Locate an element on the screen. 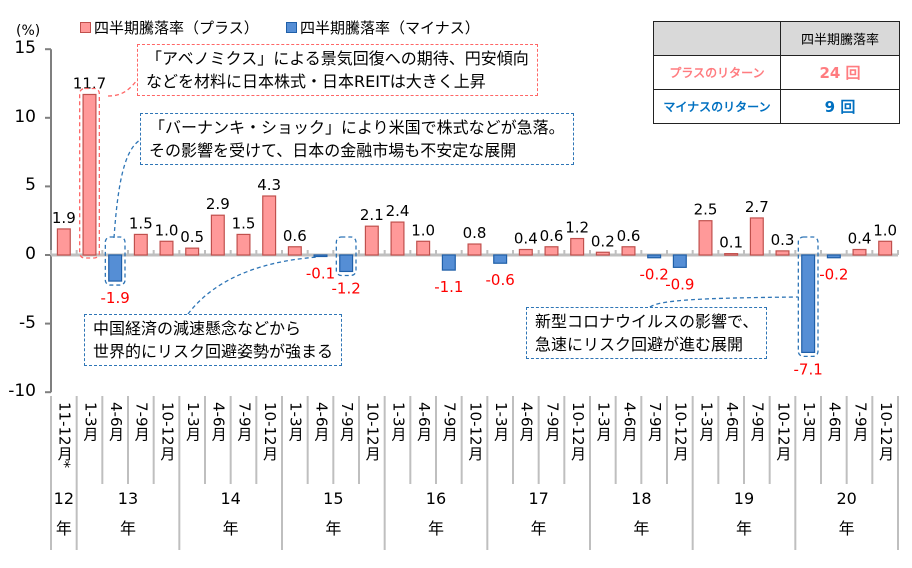 This screenshot has height=568, width=912. summary-table: 四半期騰落率 プラスのリターン 24 回 マイナスのリターン 9 回 is located at coordinates (776, 72).